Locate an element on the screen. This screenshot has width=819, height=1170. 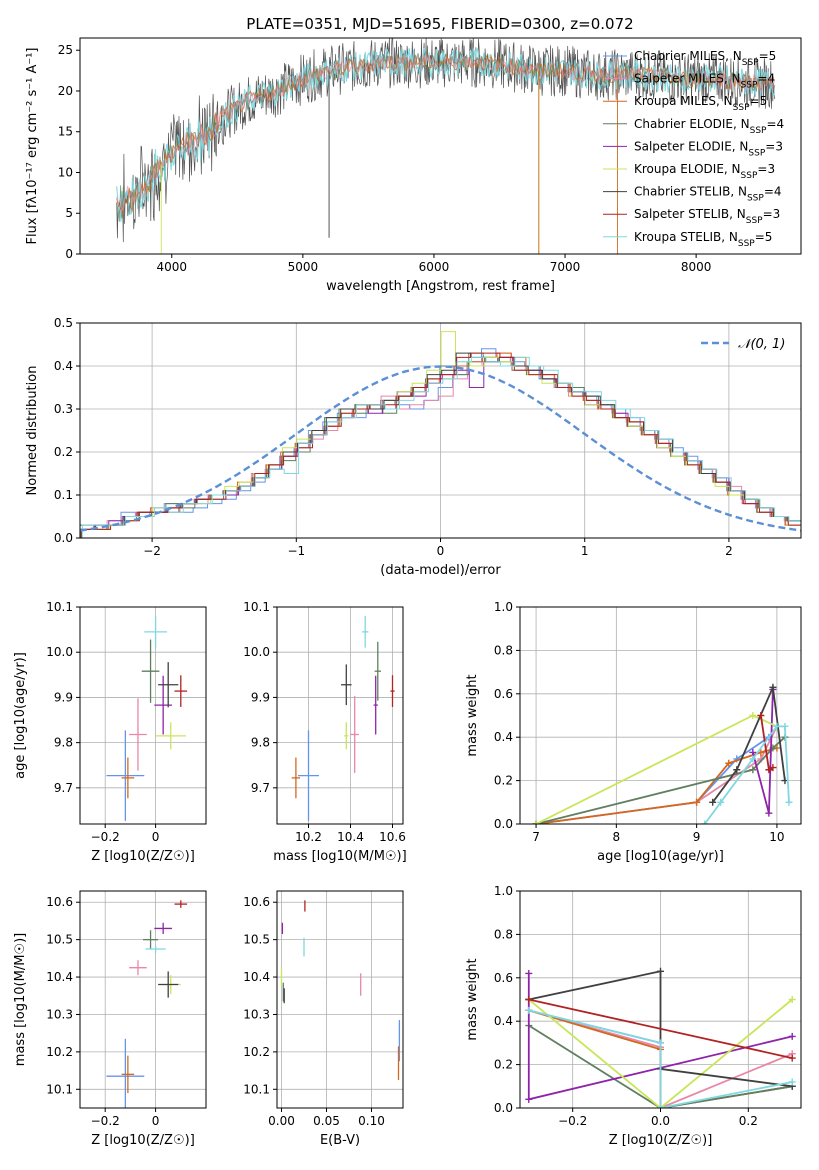
x-tick-label: 8000 is located at coordinates (696, 267).